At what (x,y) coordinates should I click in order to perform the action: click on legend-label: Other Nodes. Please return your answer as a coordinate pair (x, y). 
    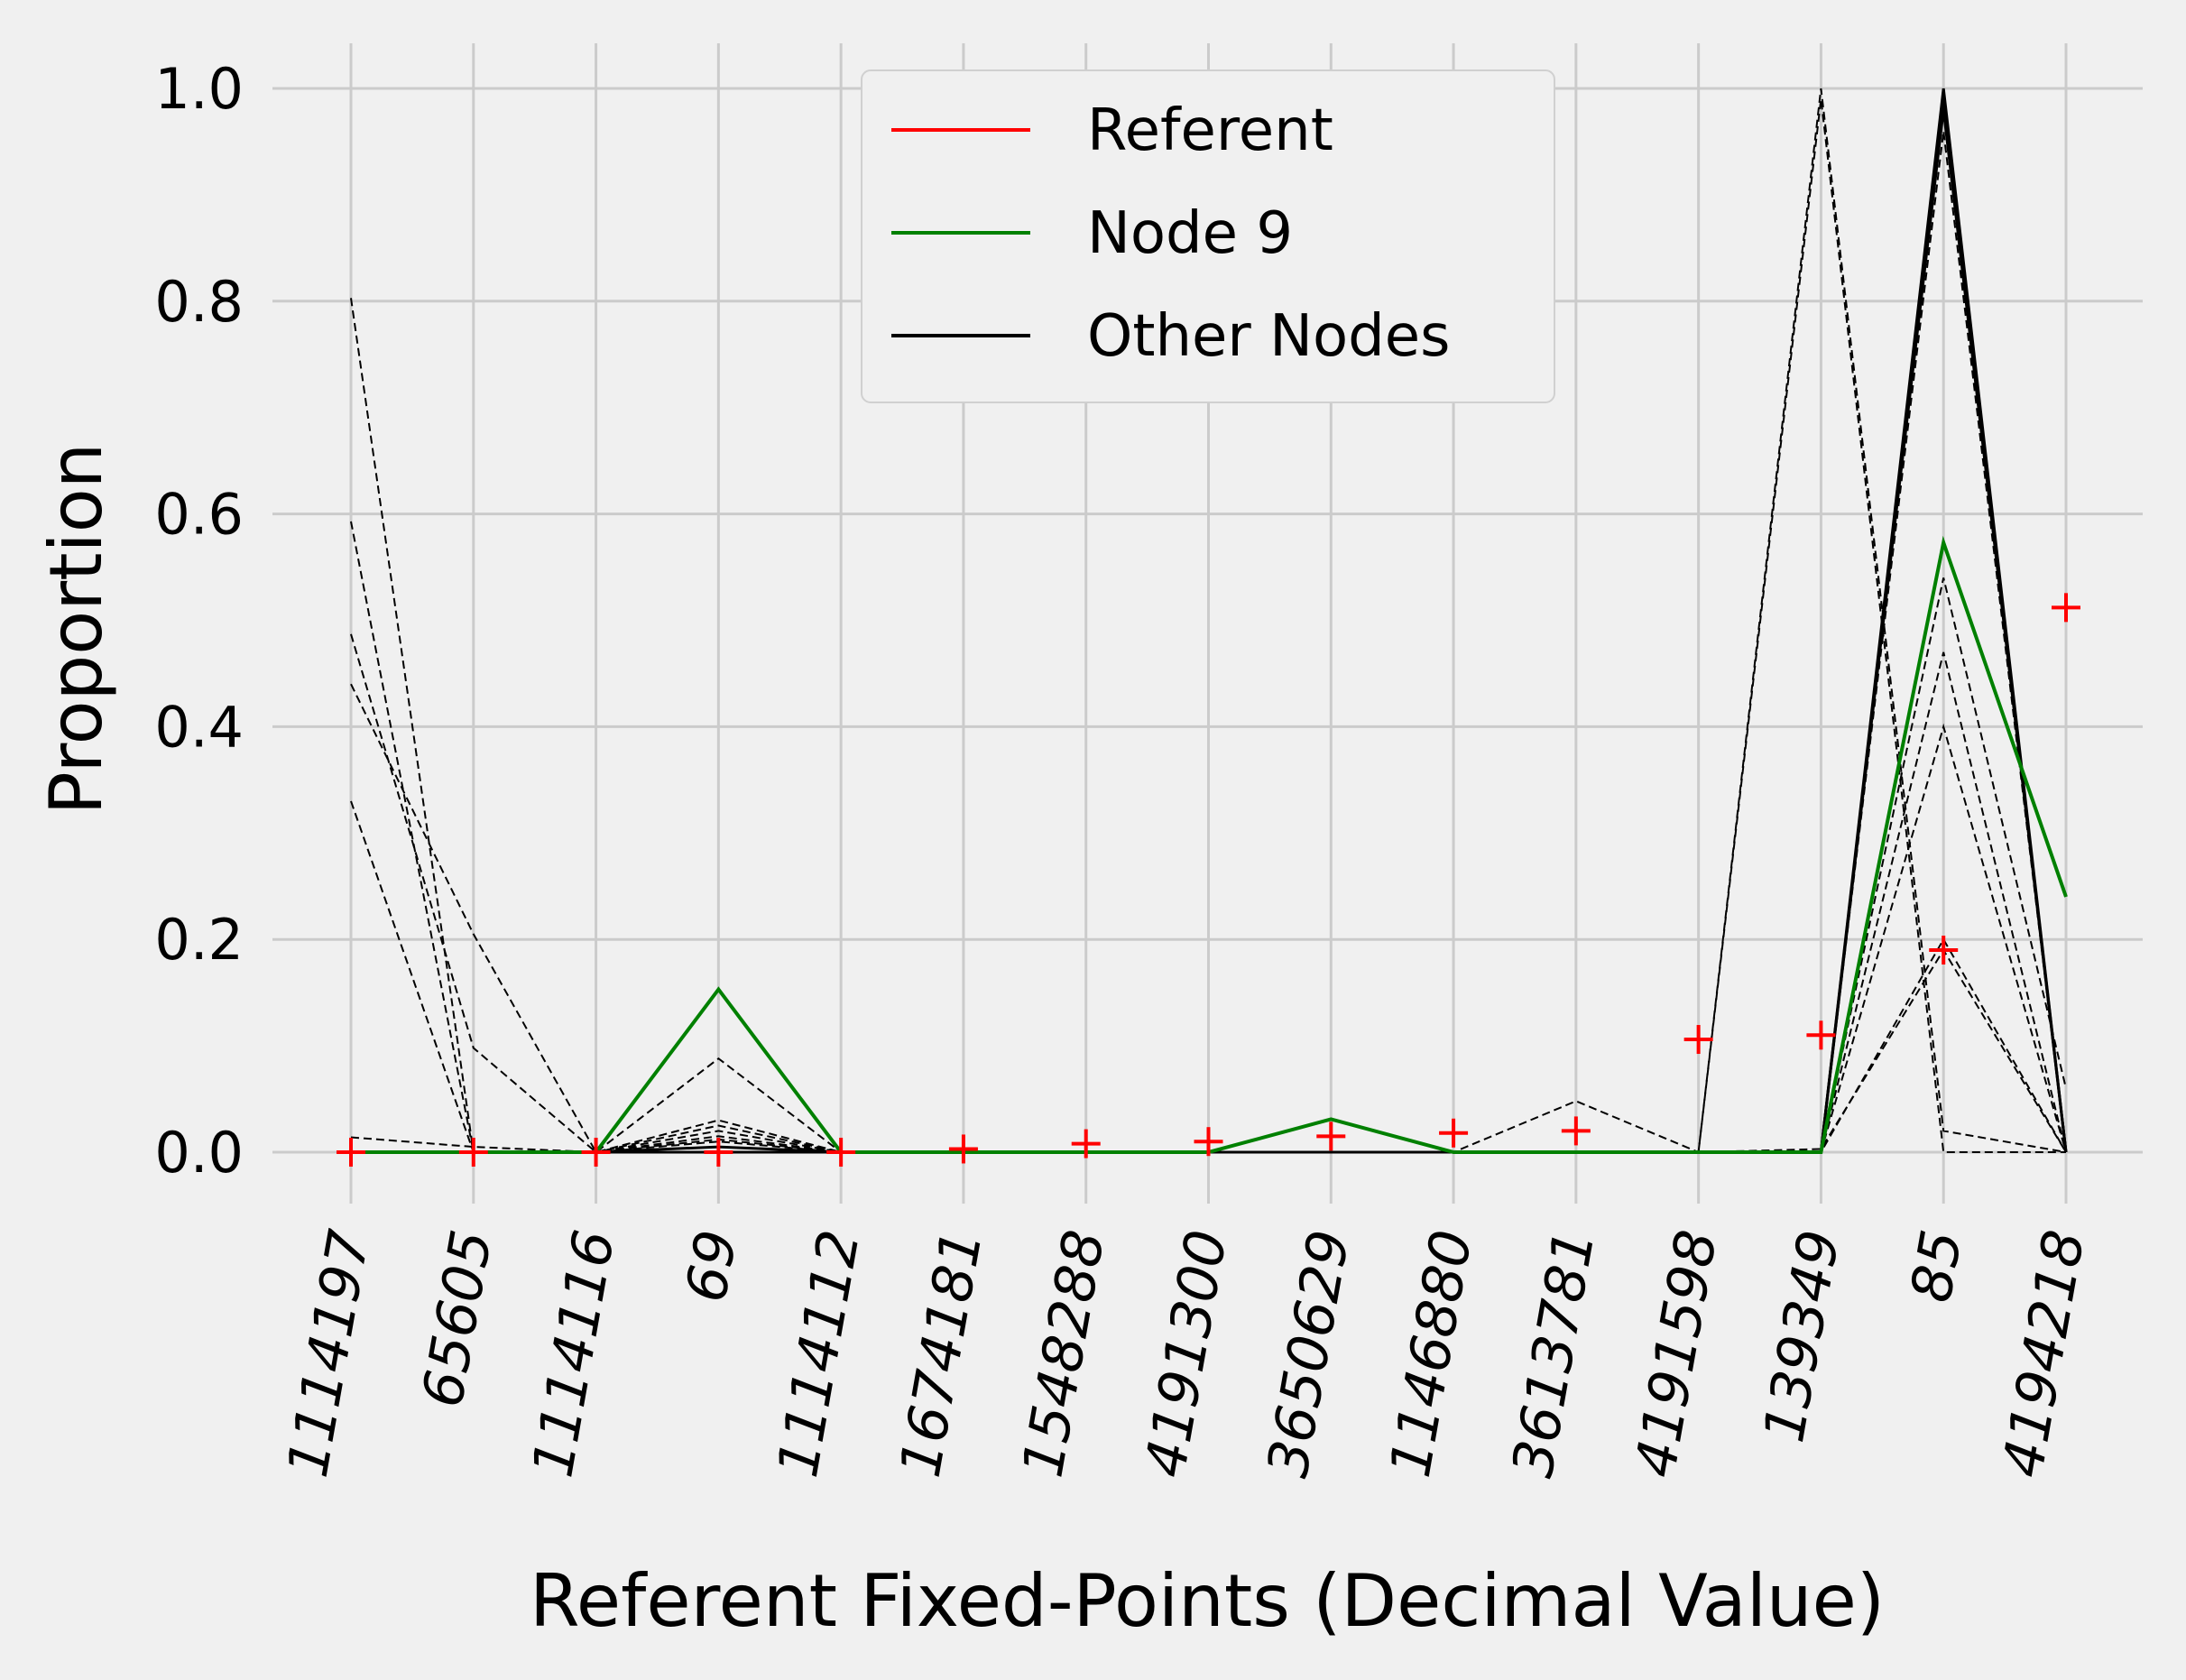
    Looking at the image, I should click on (1268, 336).